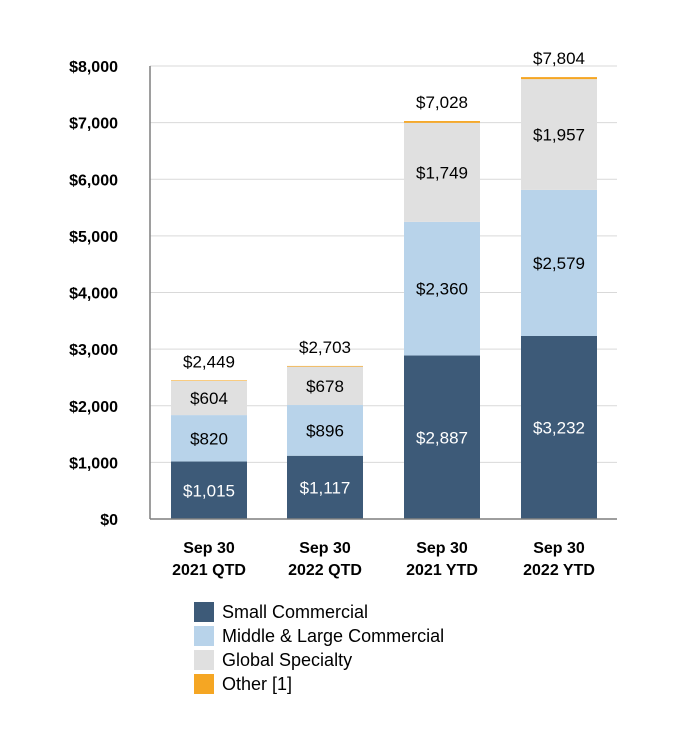 The width and height of the screenshot is (680, 752). I want to click on segment-value-label: $1,117, so click(325, 487).